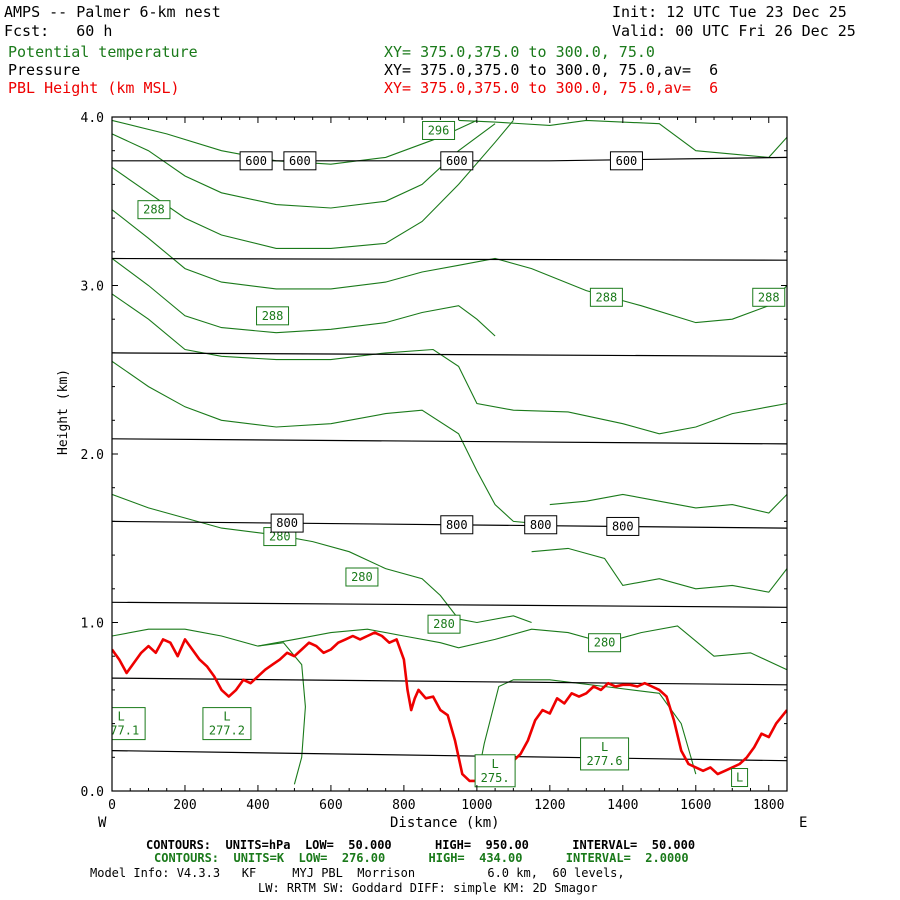  I want to click on theta-label-6-text: 280, so click(362, 577).